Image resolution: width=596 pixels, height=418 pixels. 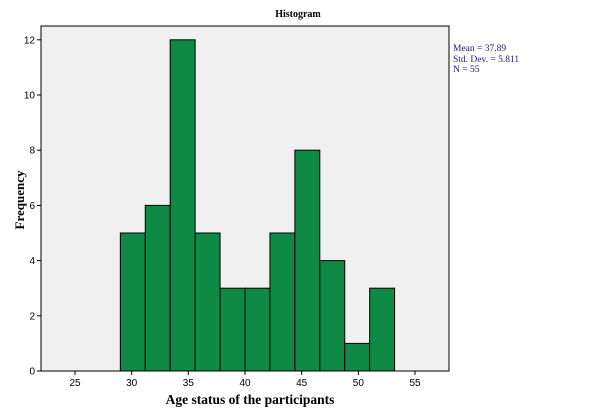 I want to click on y-tick-label: 4, so click(x=32, y=261).